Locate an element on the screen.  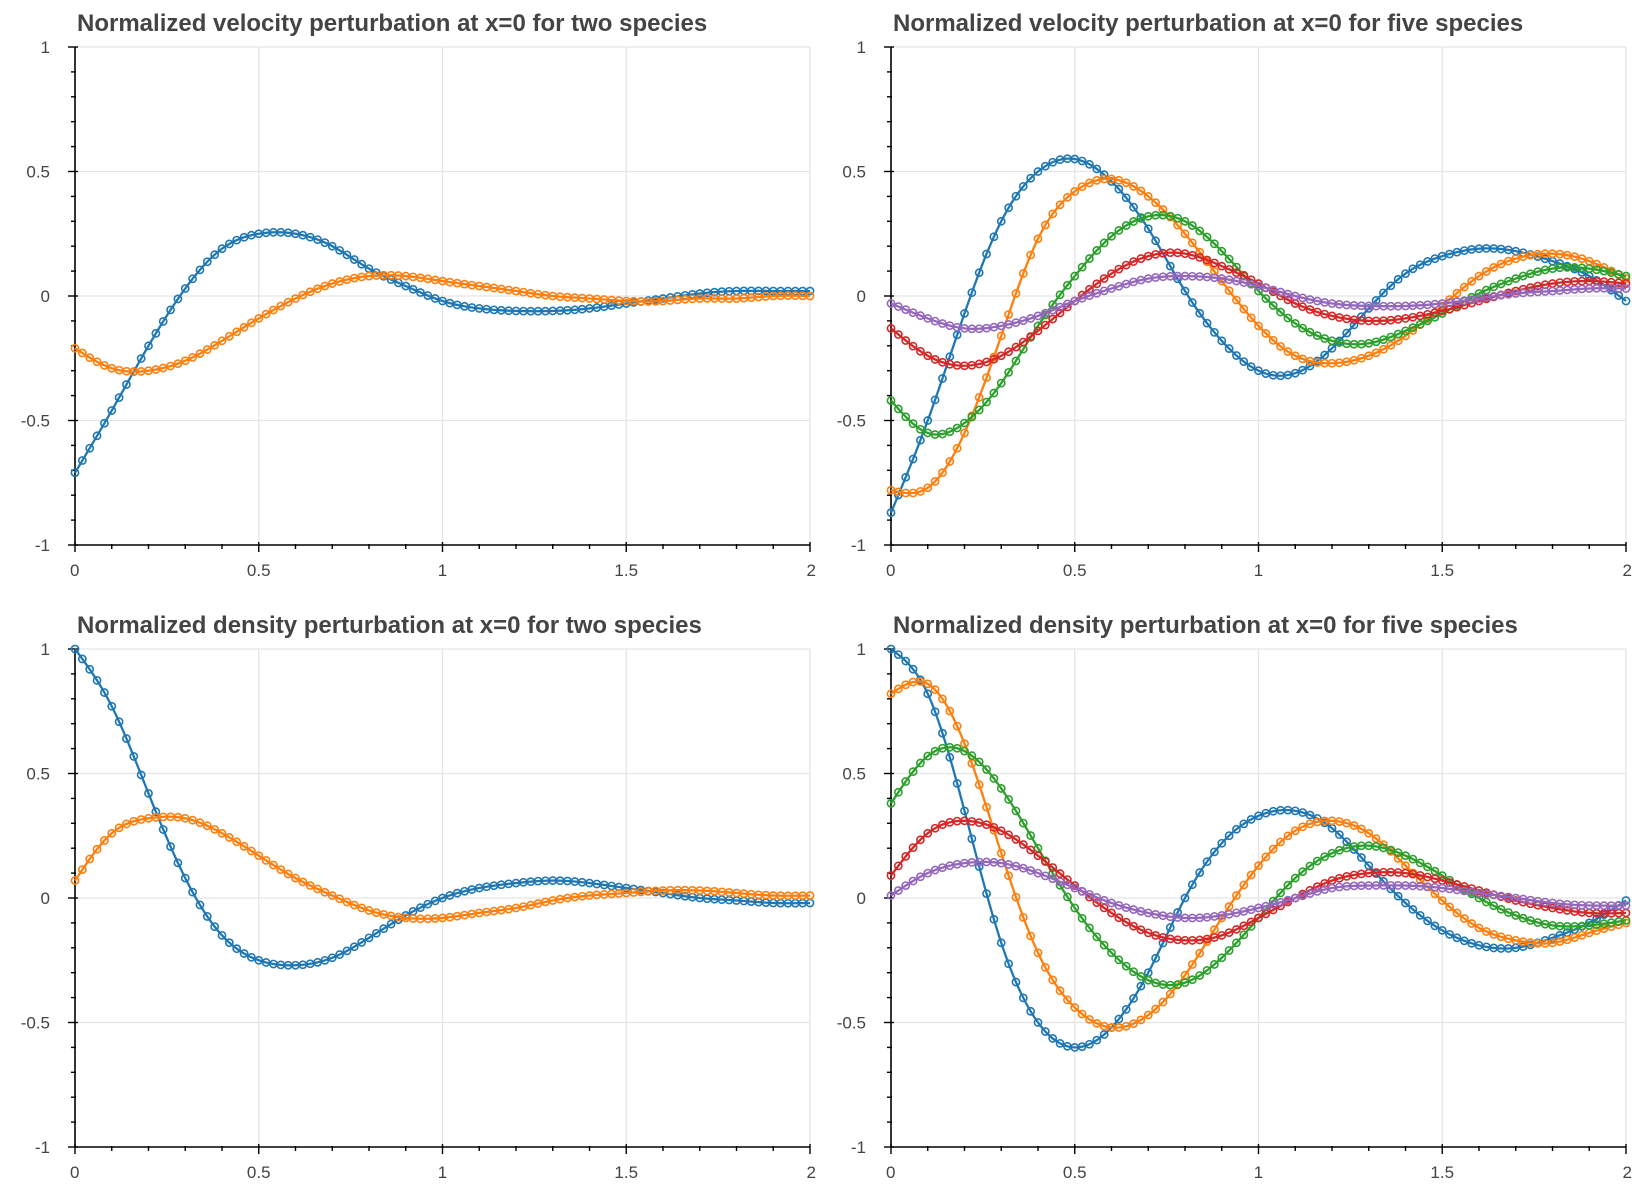
series-orange is located at coordinates (442, 868).